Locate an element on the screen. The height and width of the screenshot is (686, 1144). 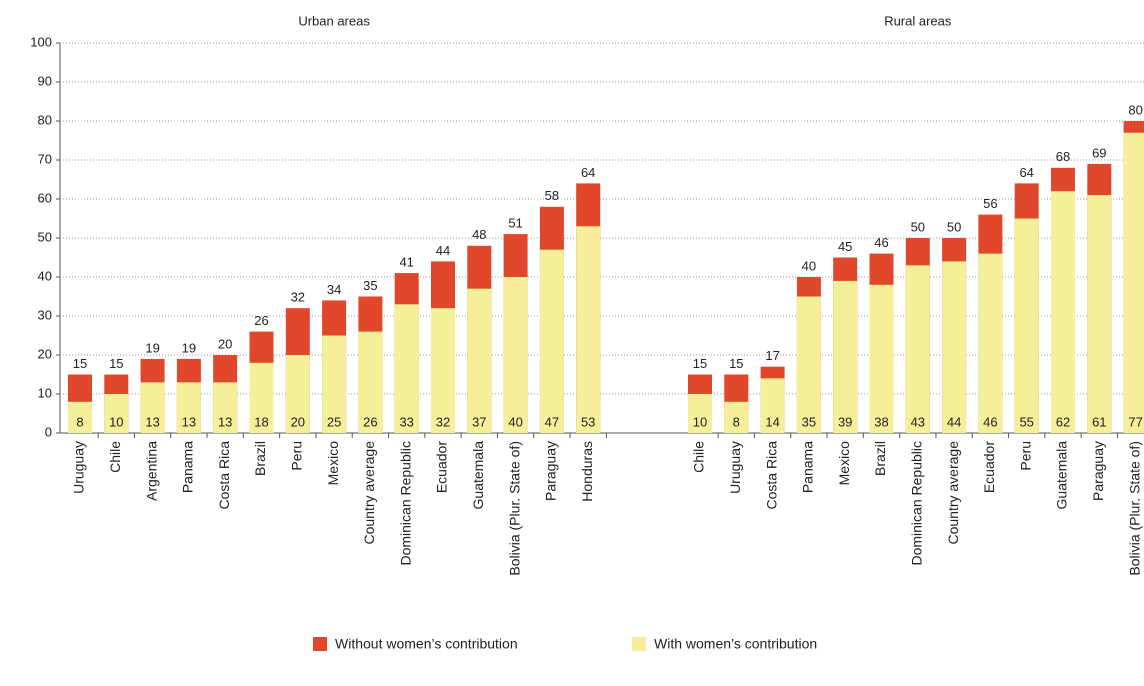
value-label: 61 is located at coordinates (1099, 421).